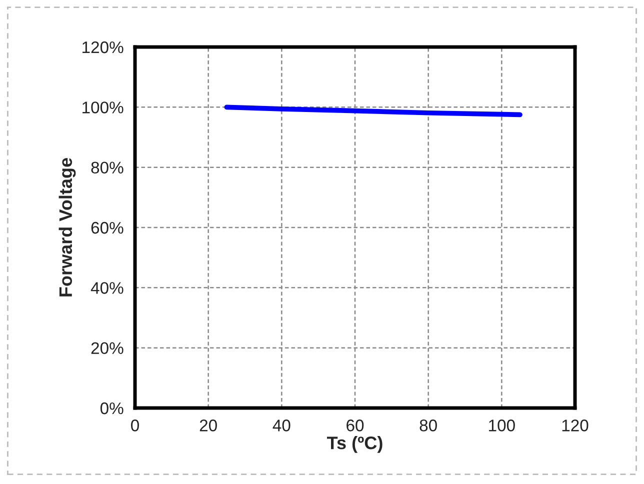 Image resolution: width=644 pixels, height=484 pixels. Describe the element at coordinates (575, 426) in the screenshot. I see `x-tick-label: 120` at that location.